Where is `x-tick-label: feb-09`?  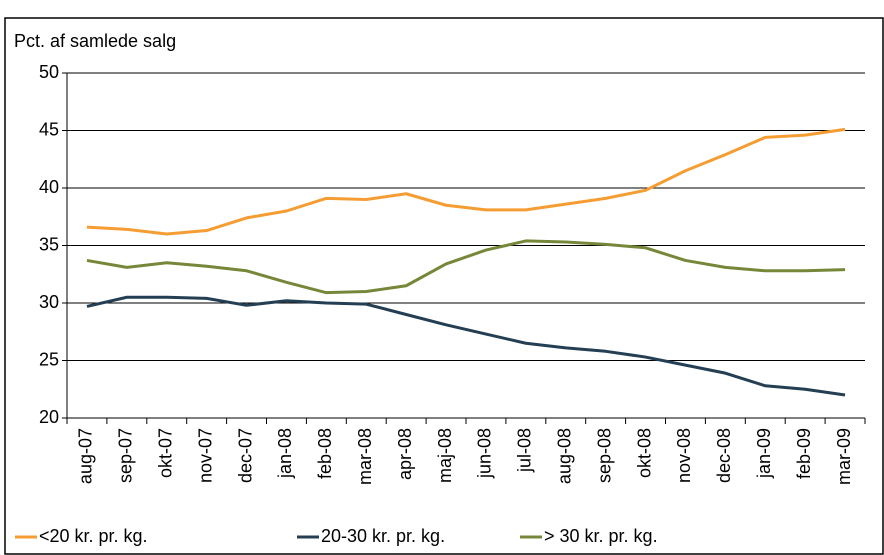 x-tick-label: feb-09 is located at coordinates (804, 453).